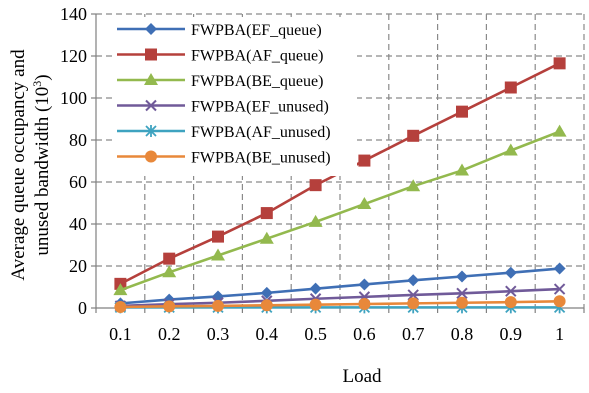 The image size is (589, 393). What do you see at coordinates (257, 81) in the screenshot?
I see `legend-label: FWPBA(BE_queue)` at bounding box center [257, 81].